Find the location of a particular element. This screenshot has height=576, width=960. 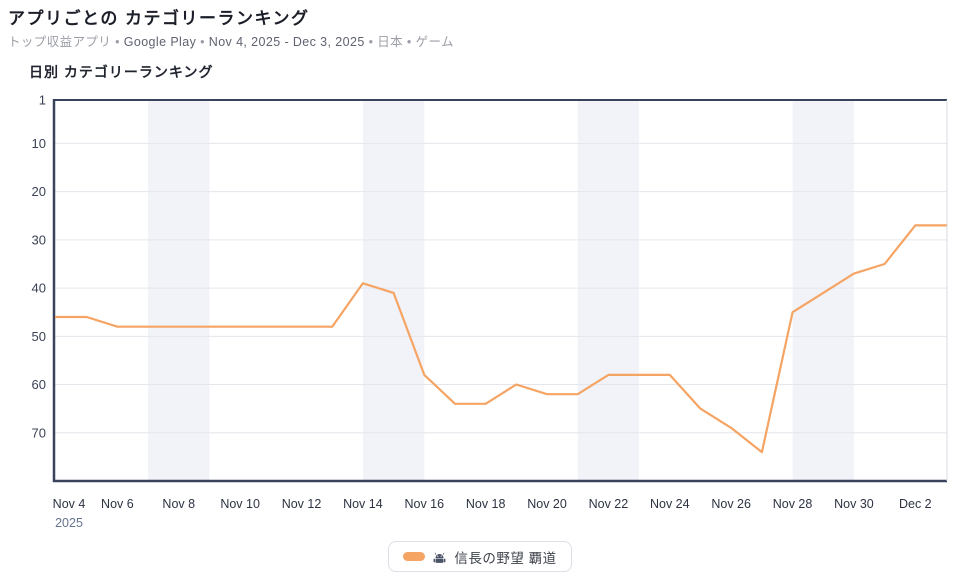

legend-line-swatch is located at coordinates (414, 556).